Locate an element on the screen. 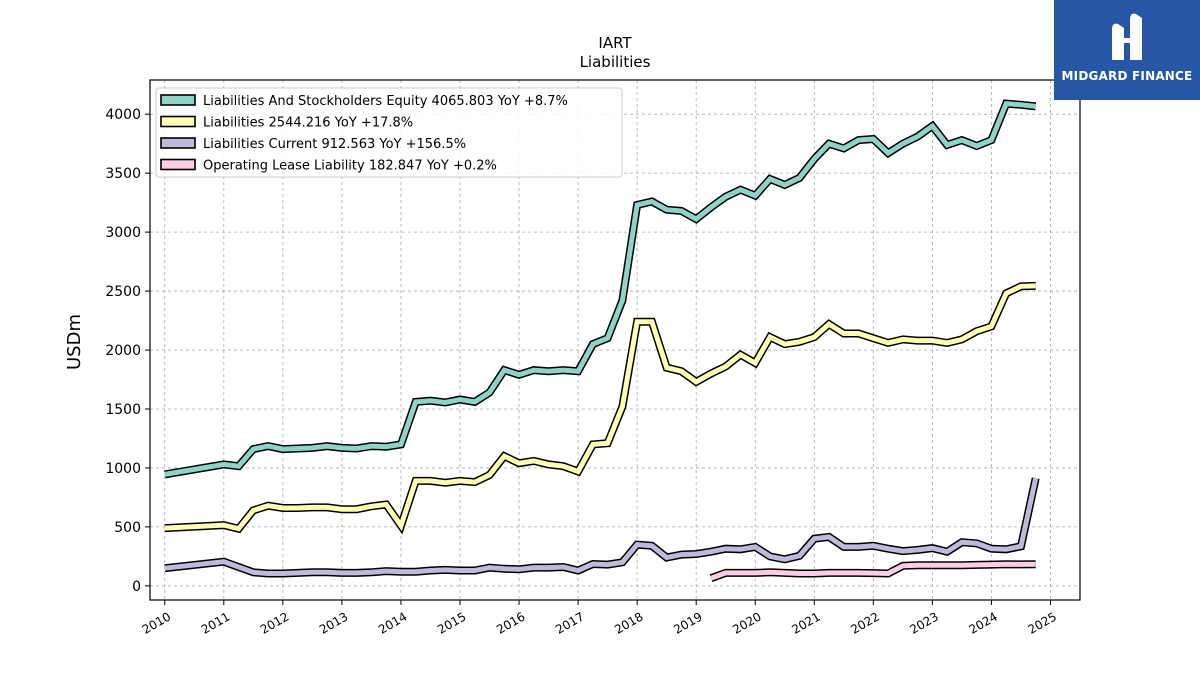 The image size is (1200, 675). x-tick-label: 2010 is located at coordinates (156, 622).